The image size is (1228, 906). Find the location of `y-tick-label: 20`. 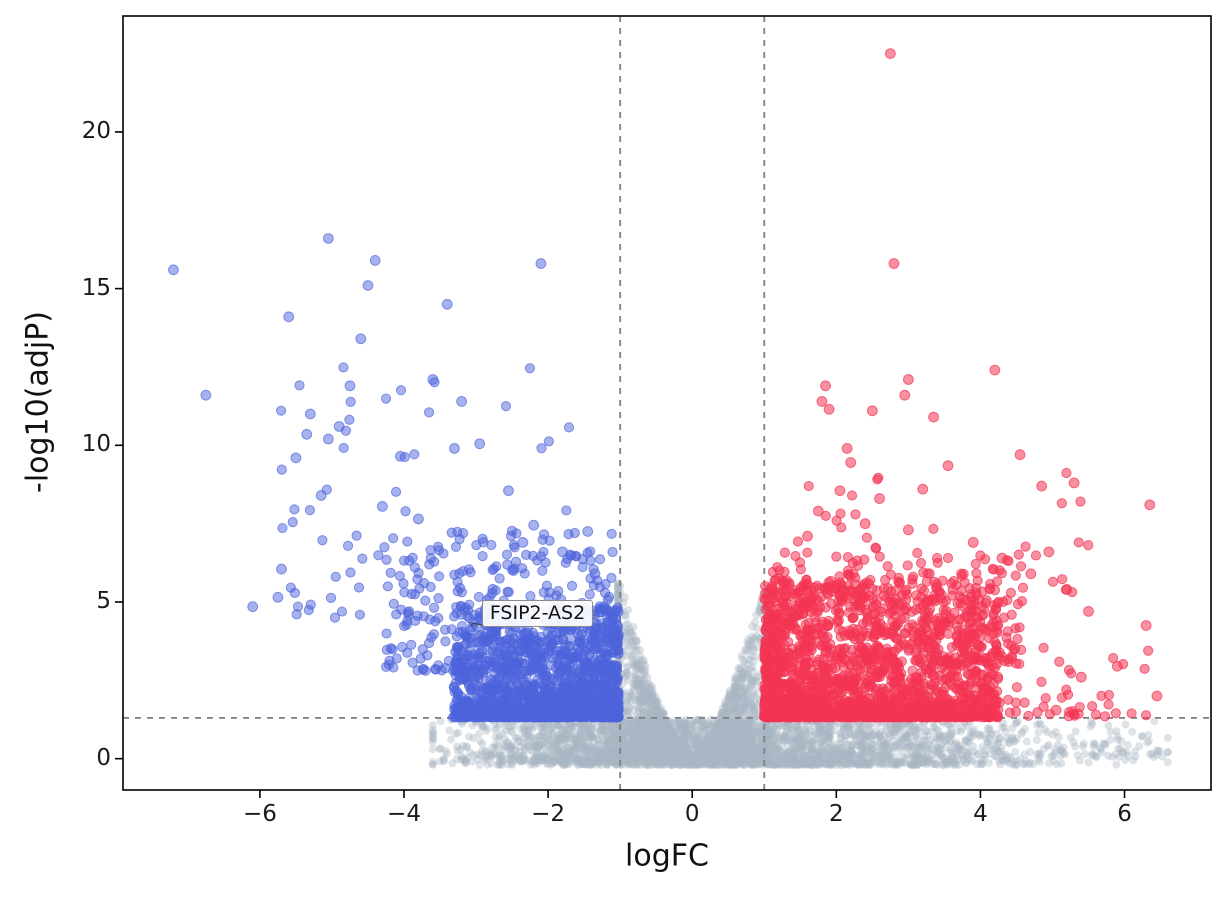

y-tick-label: 20 is located at coordinates (96, 130).